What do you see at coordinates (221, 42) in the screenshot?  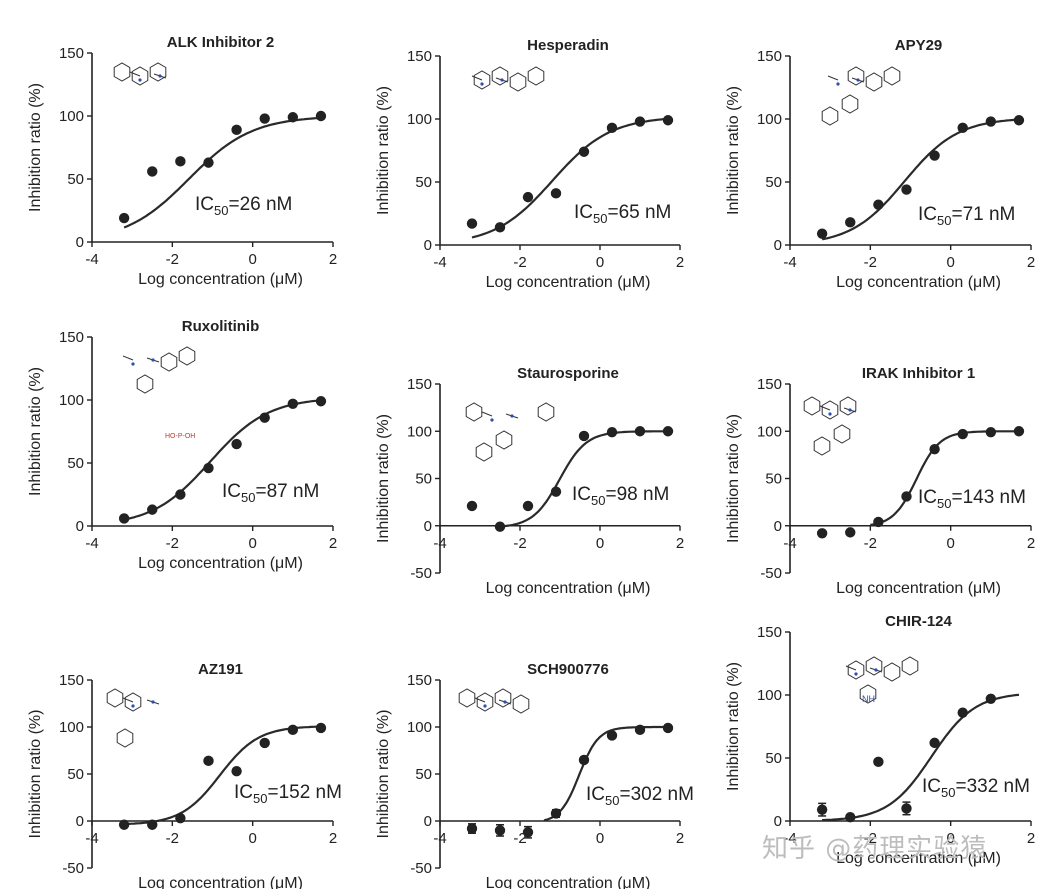 I see `chart-title: ALK Inhibitor 2` at bounding box center [221, 42].